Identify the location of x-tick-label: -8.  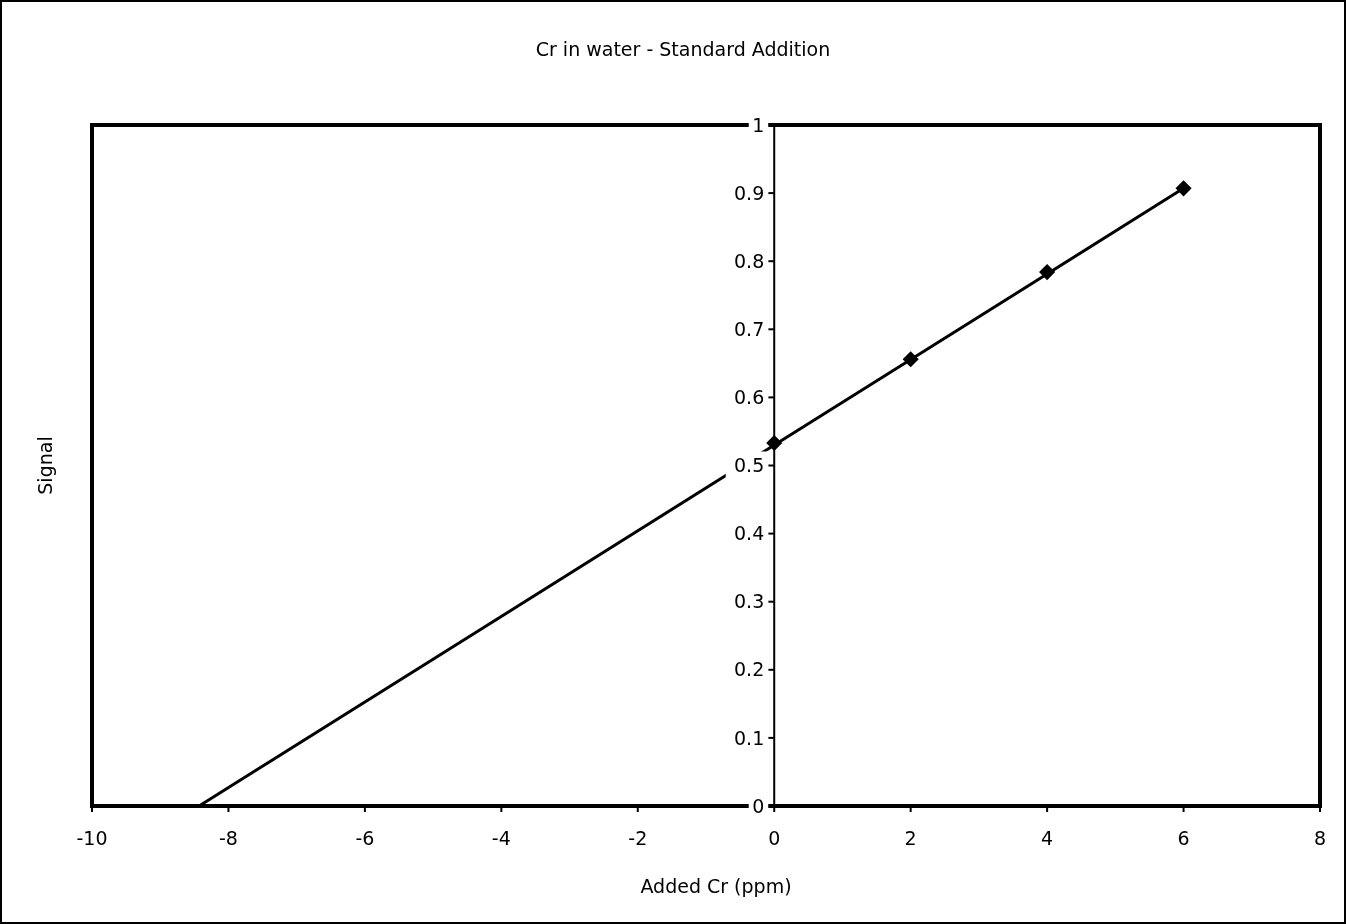
(228, 838).